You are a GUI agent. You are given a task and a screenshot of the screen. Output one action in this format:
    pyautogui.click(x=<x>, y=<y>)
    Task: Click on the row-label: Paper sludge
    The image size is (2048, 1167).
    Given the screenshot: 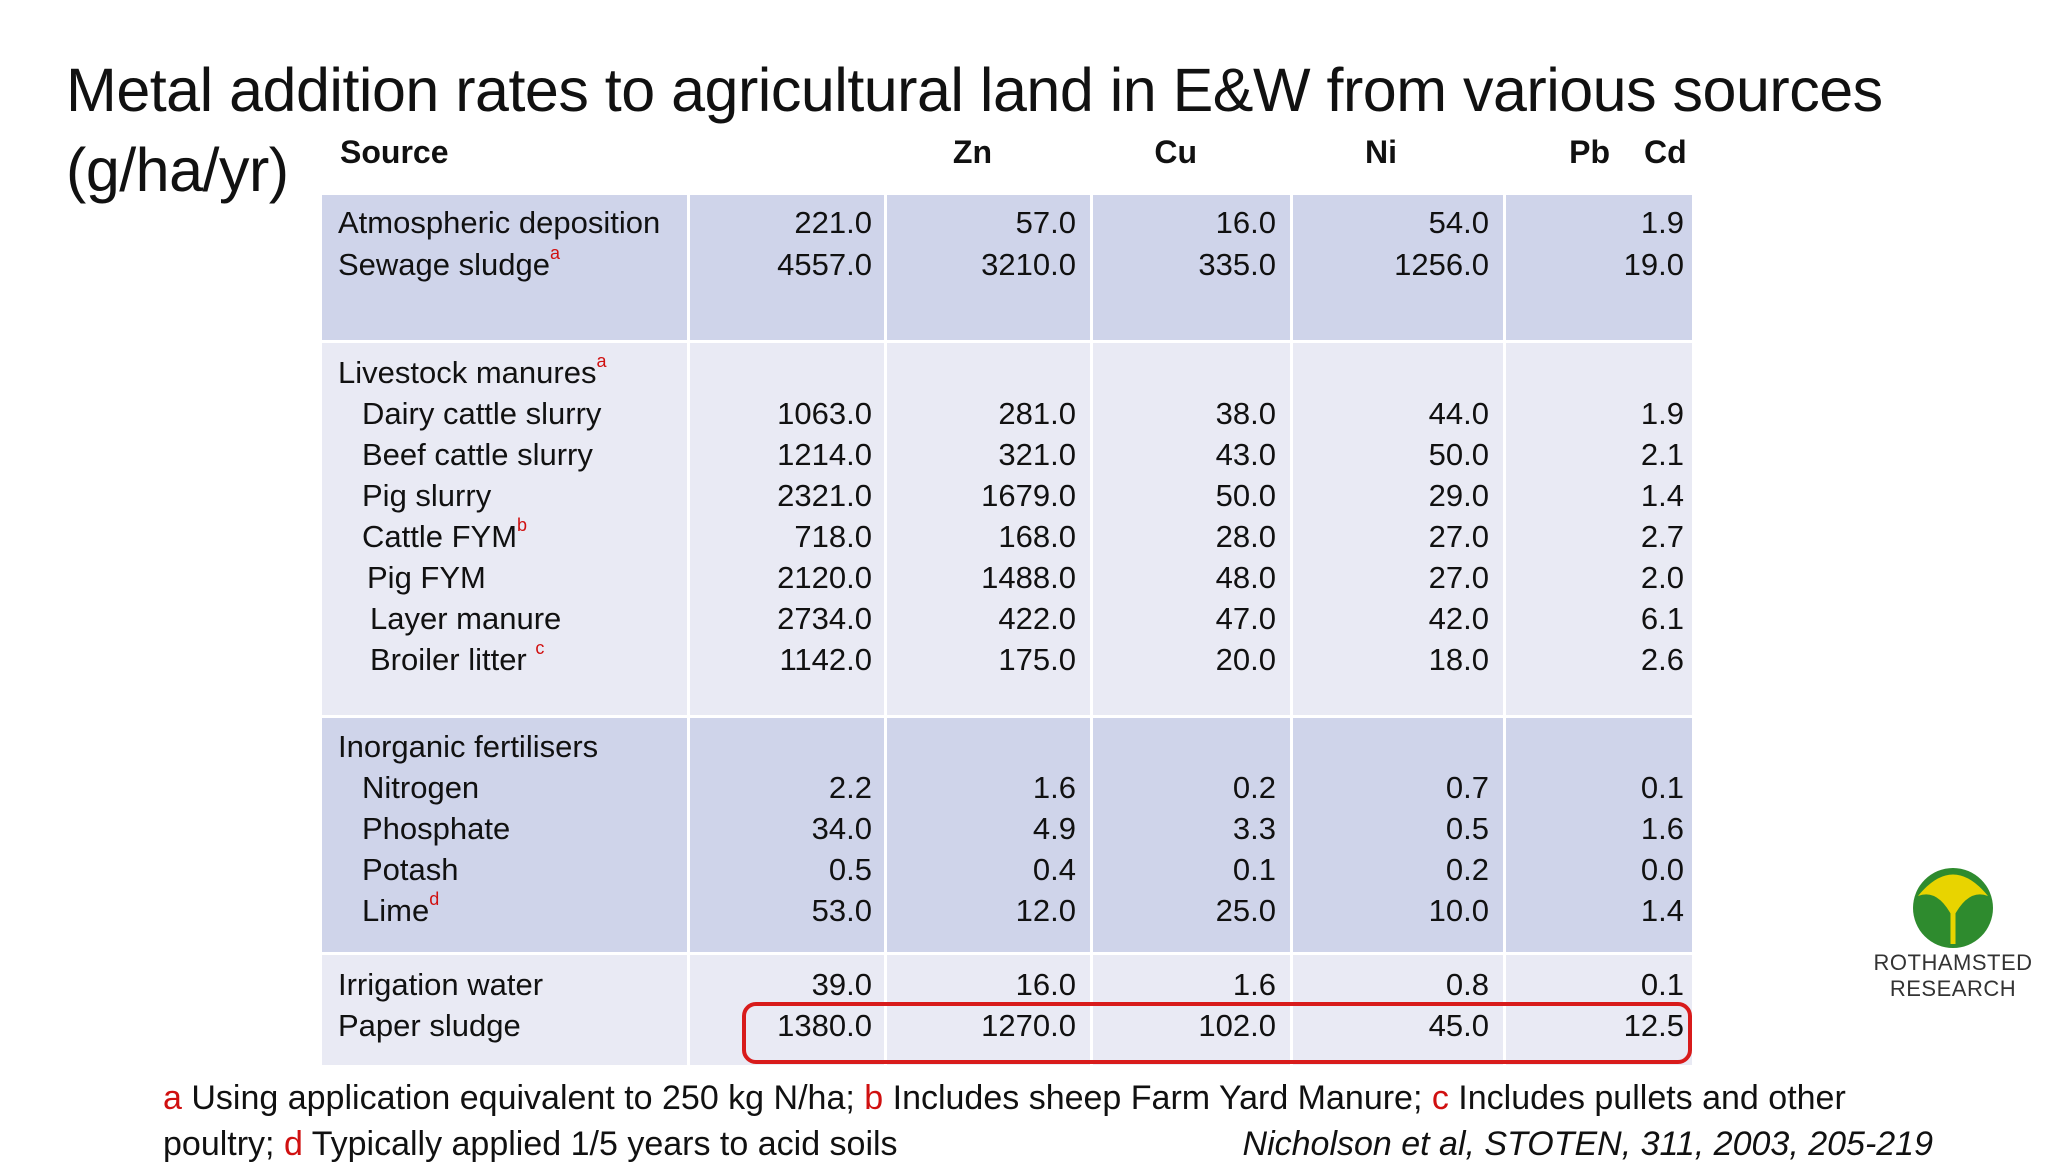 What is the action you would take?
    pyautogui.click(x=429, y=1025)
    